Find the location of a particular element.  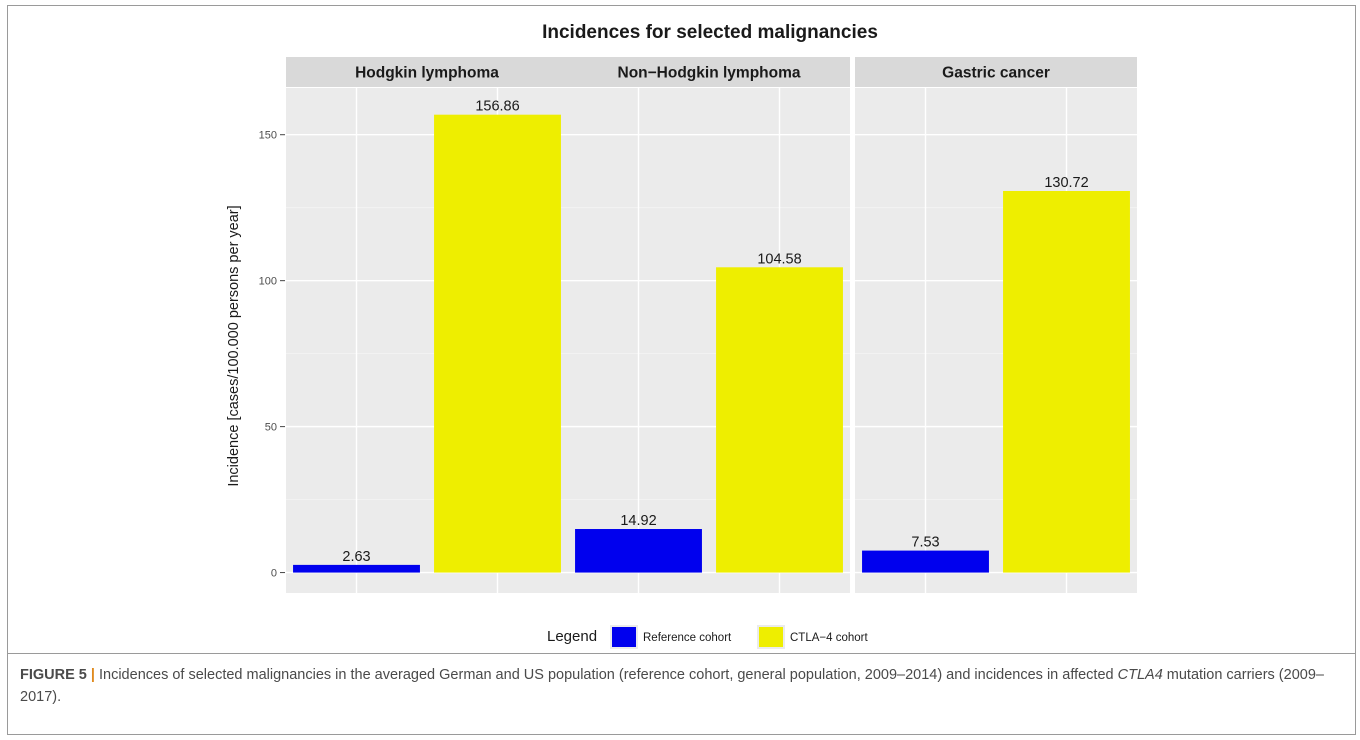

data-label: 156.86 is located at coordinates (497, 107).